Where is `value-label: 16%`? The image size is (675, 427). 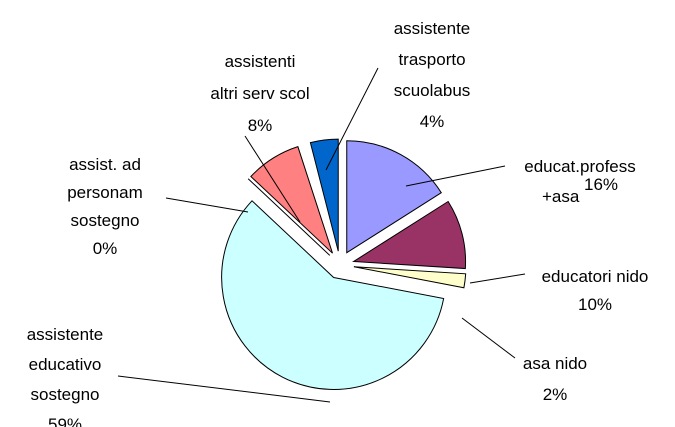
value-label: 16% is located at coordinates (601, 184).